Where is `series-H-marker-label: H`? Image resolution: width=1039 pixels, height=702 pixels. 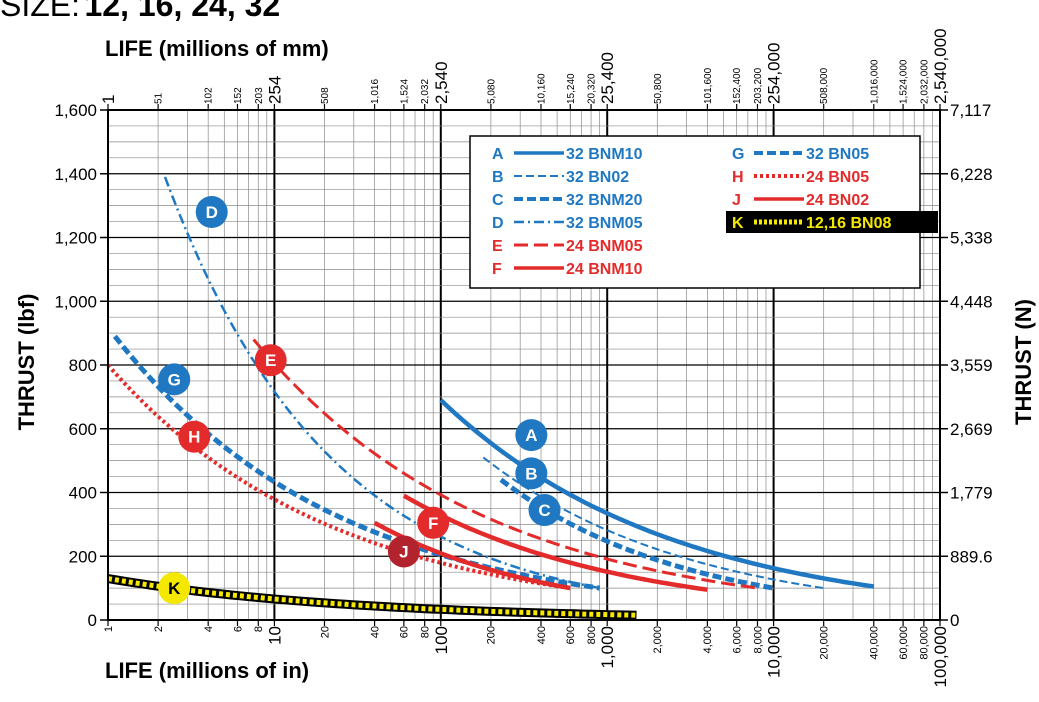 series-H-marker-label: H is located at coordinates (194, 437).